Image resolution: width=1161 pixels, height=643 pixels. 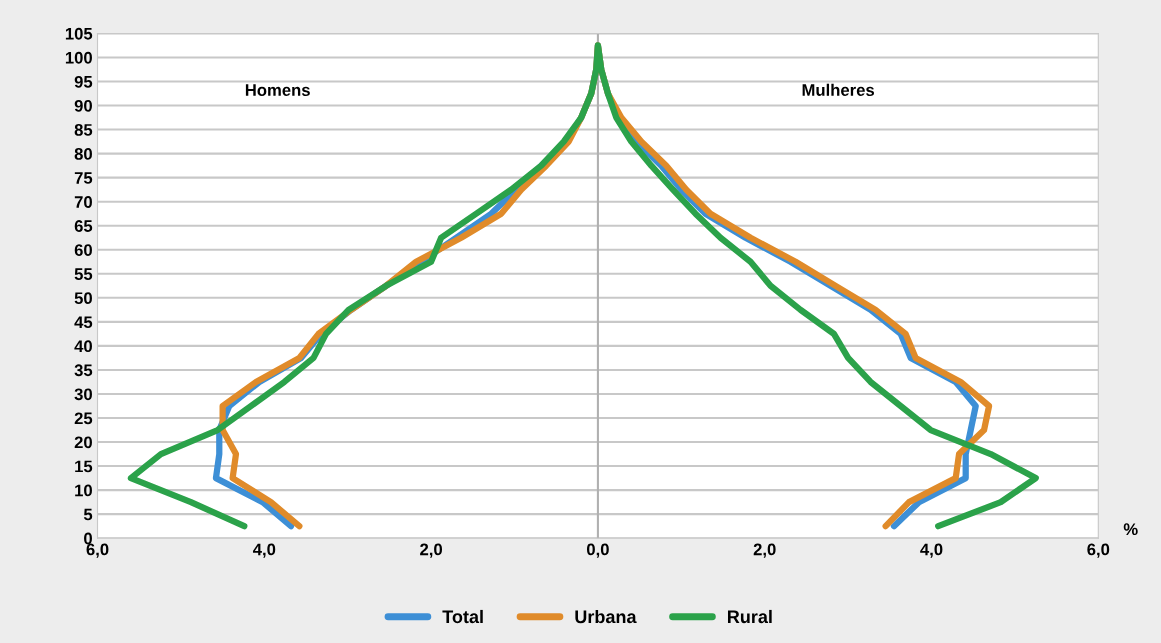 I want to click on y-tick-label: 35, so click(x=83, y=370).